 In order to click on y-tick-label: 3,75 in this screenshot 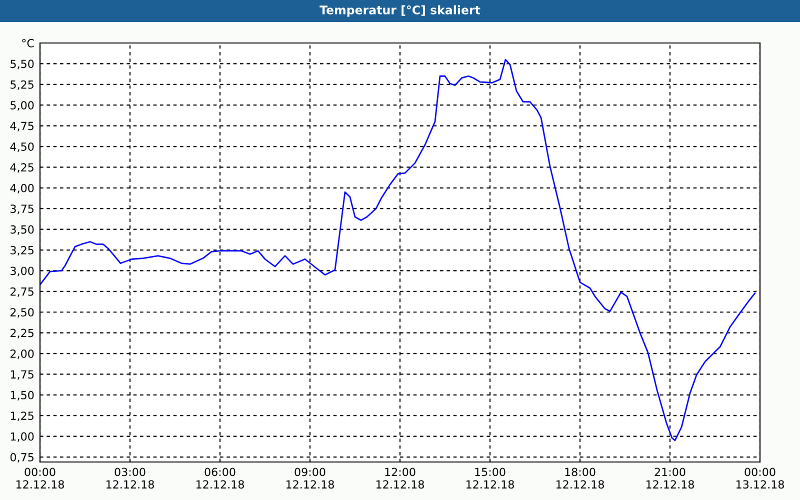, I will do `click(22, 209)`.